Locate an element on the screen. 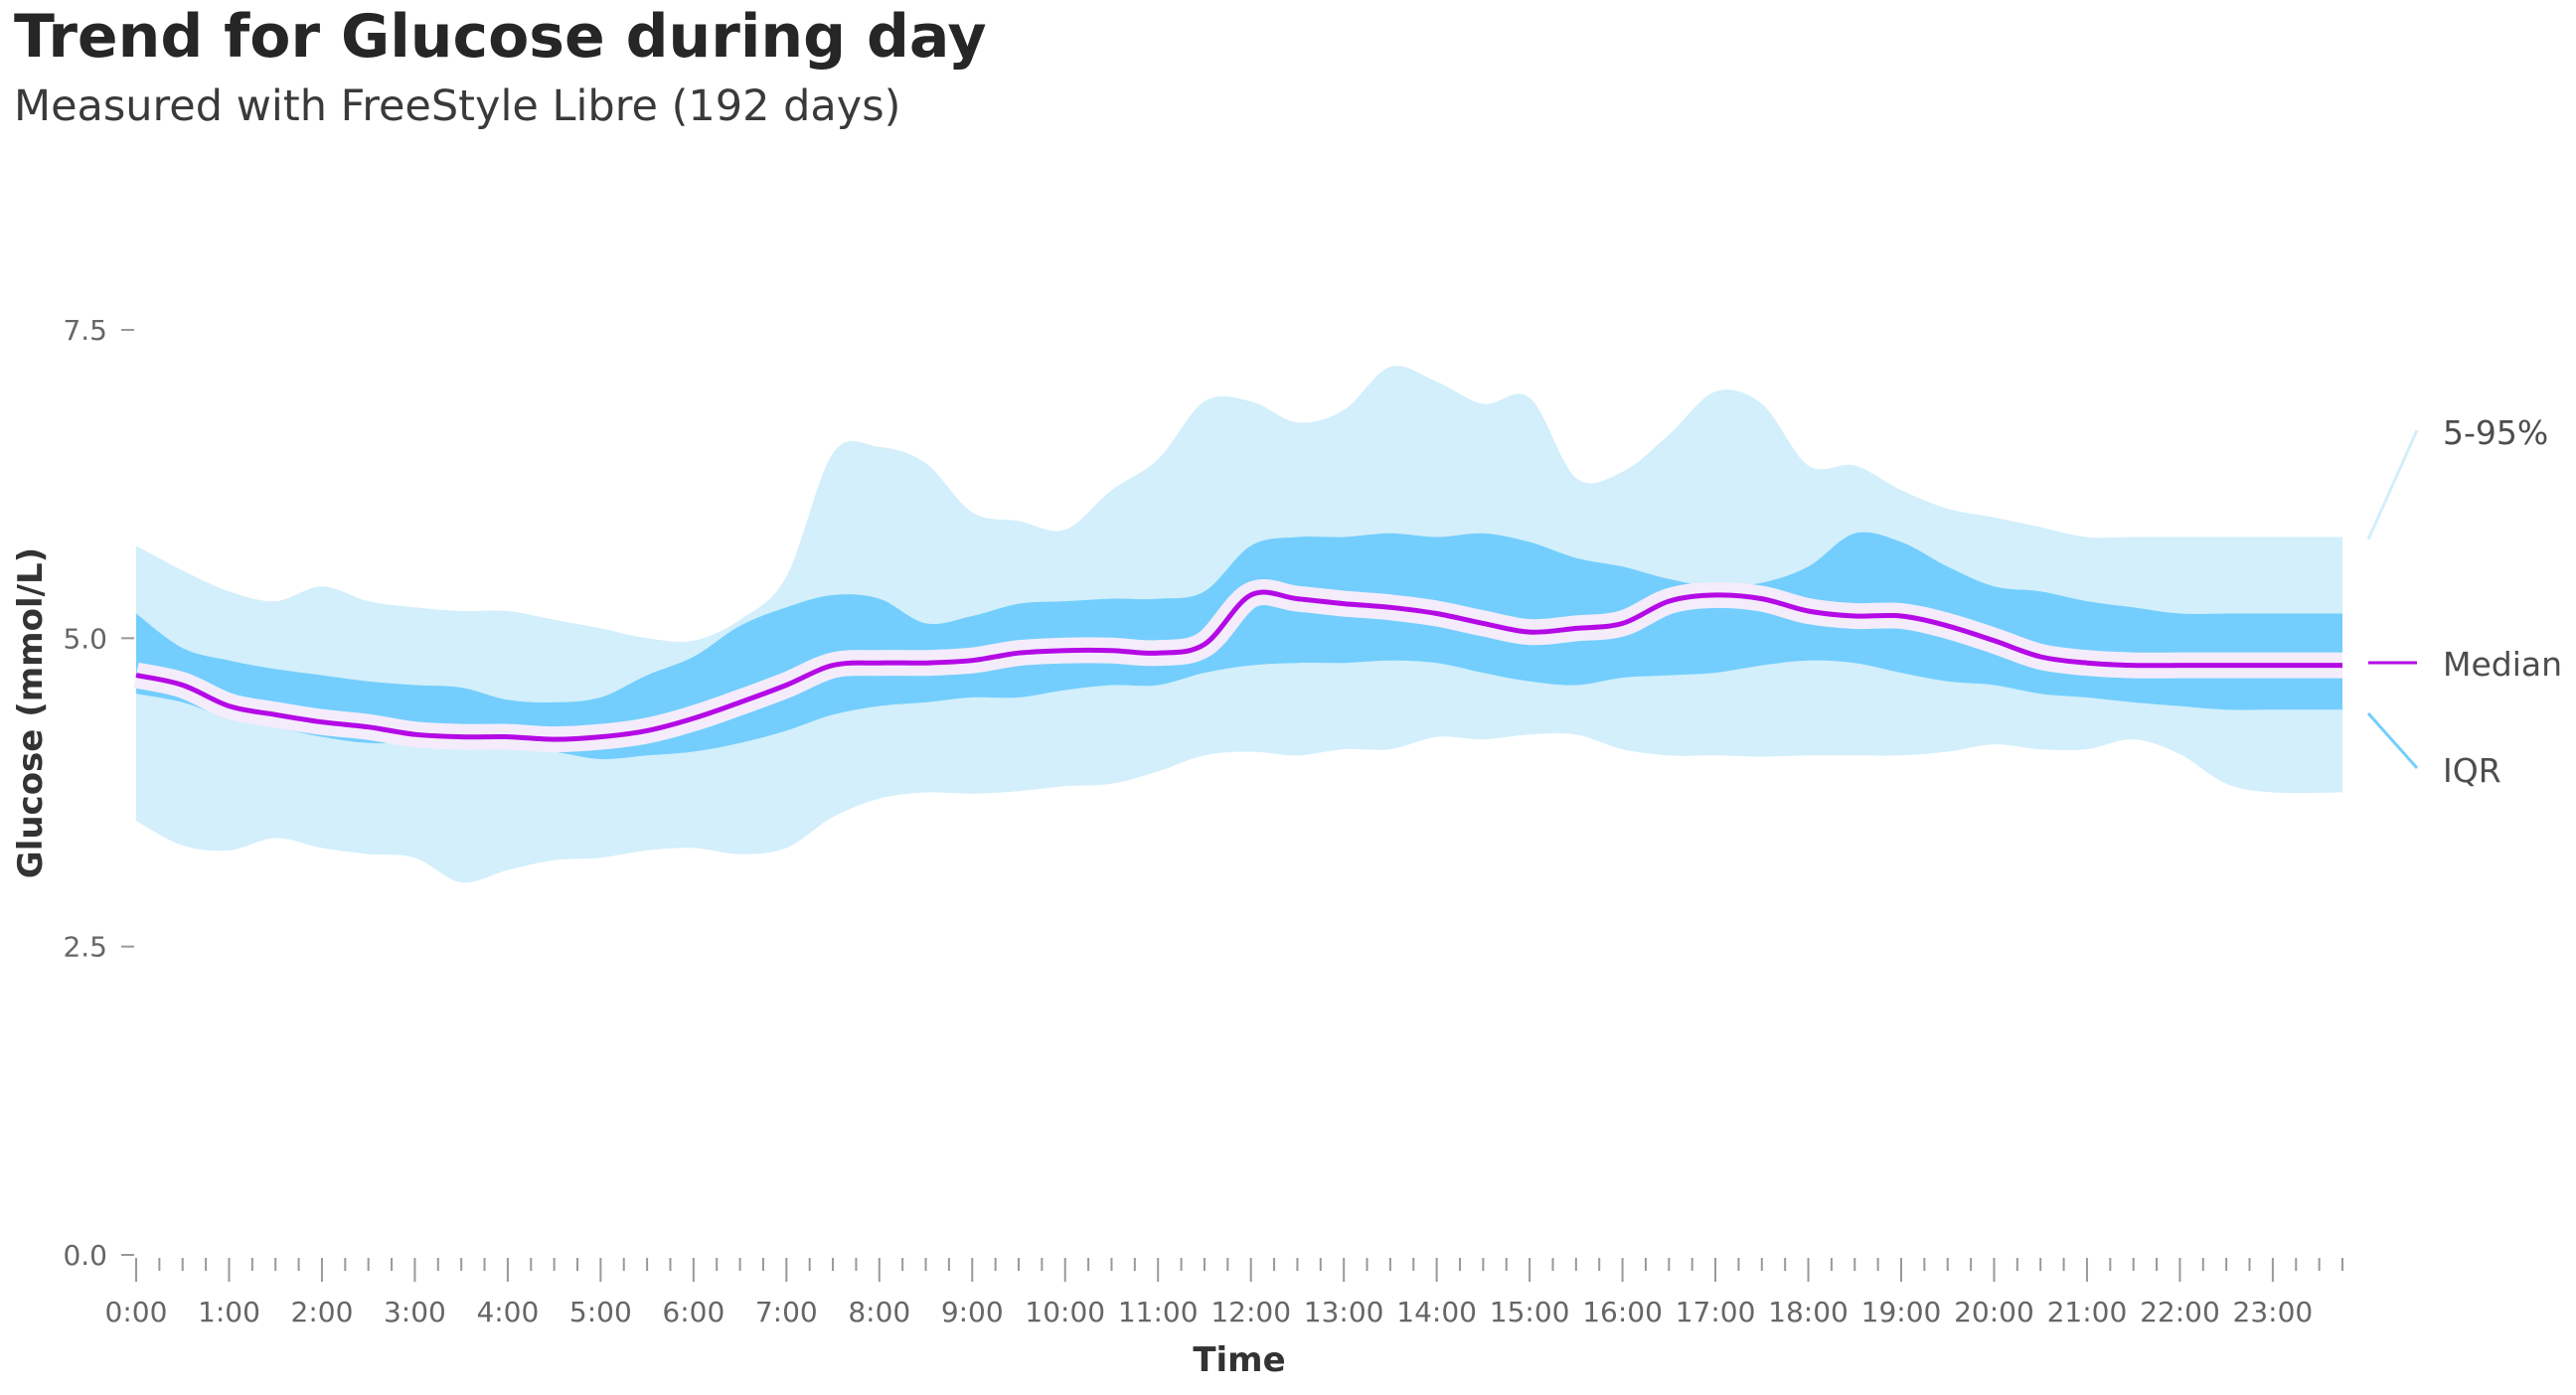 The height and width of the screenshot is (1395, 2576). legend-5-95-leader is located at coordinates (2392, 485).